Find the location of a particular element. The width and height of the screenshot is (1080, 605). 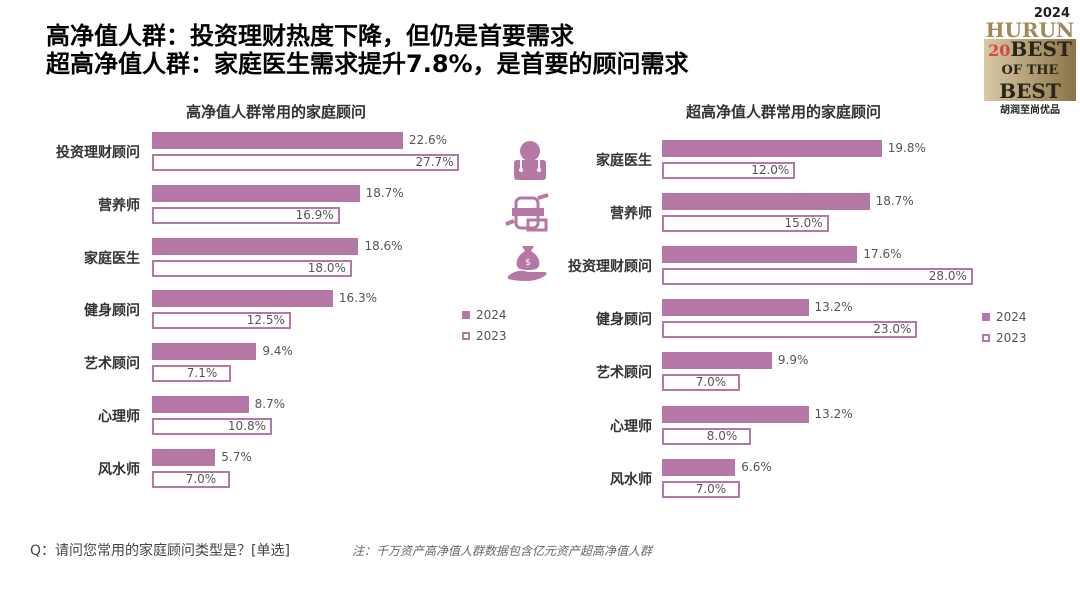

data-label: 28.0% is located at coordinates (947, 276).